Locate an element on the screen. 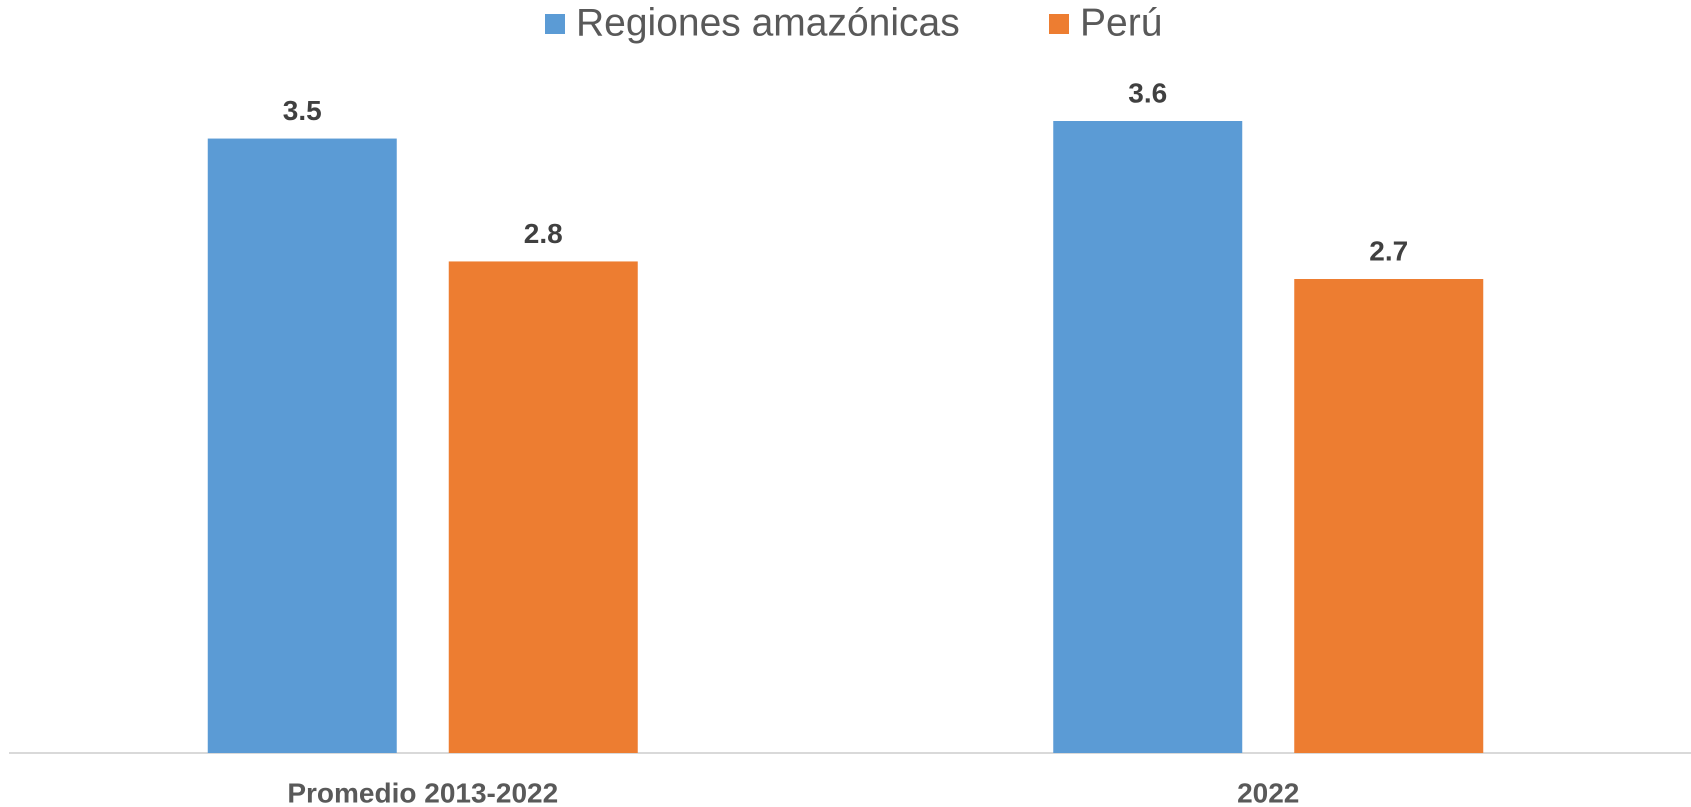  x-tick-label: 2022 is located at coordinates (1268, 792).